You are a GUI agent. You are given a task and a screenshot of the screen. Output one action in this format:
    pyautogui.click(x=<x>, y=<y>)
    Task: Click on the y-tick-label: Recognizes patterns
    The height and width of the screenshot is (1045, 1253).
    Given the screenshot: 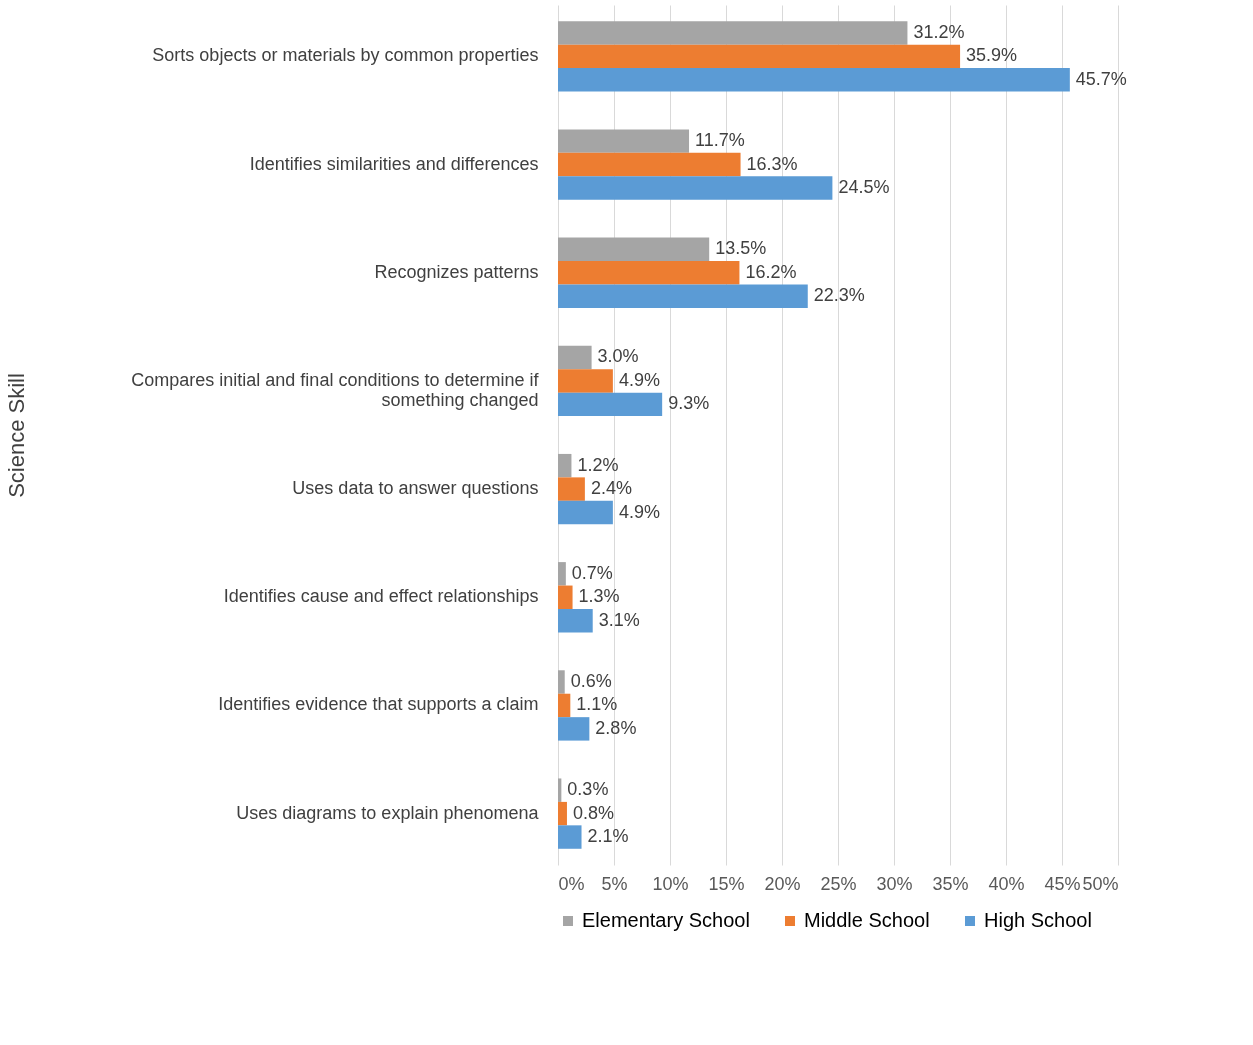 What is the action you would take?
    pyautogui.click(x=456, y=271)
    